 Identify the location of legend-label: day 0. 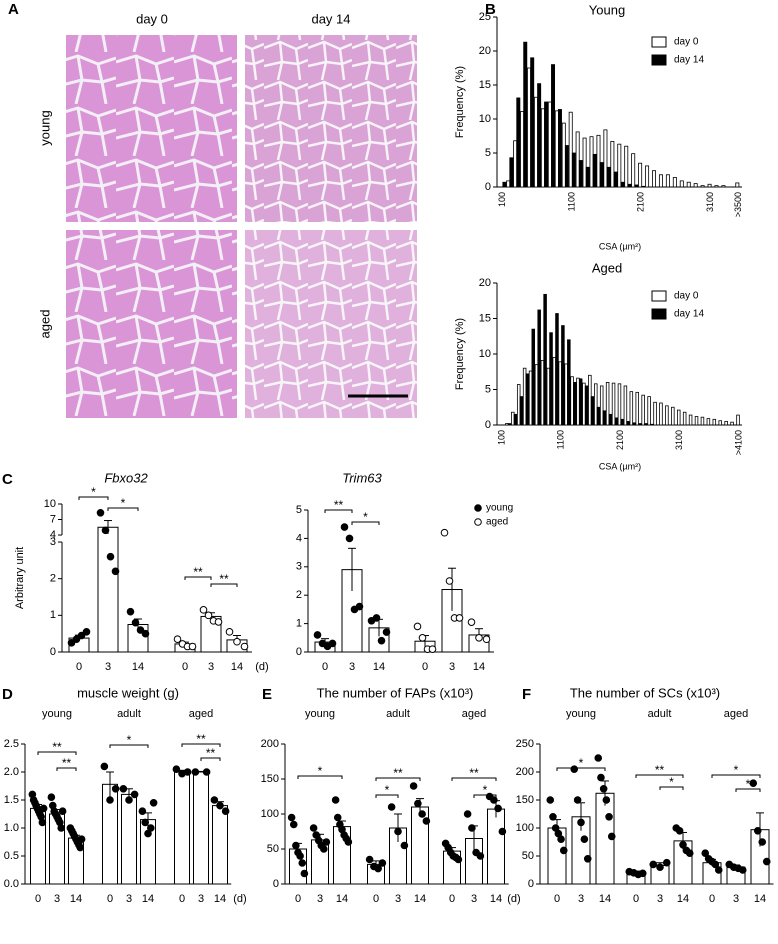
(686, 296).